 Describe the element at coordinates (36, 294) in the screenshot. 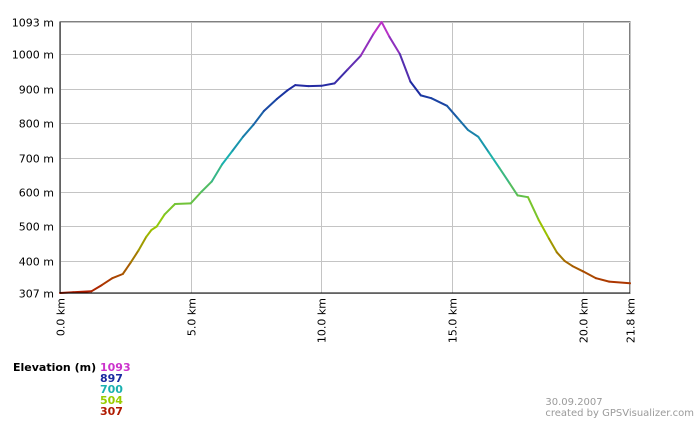

I see `y-tick-label: 307 m` at that location.